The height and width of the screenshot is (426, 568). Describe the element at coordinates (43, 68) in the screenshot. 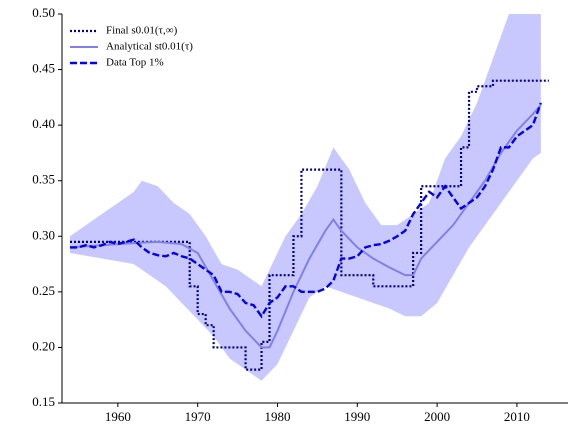

I see `y-tick-label: 0.45` at that location.